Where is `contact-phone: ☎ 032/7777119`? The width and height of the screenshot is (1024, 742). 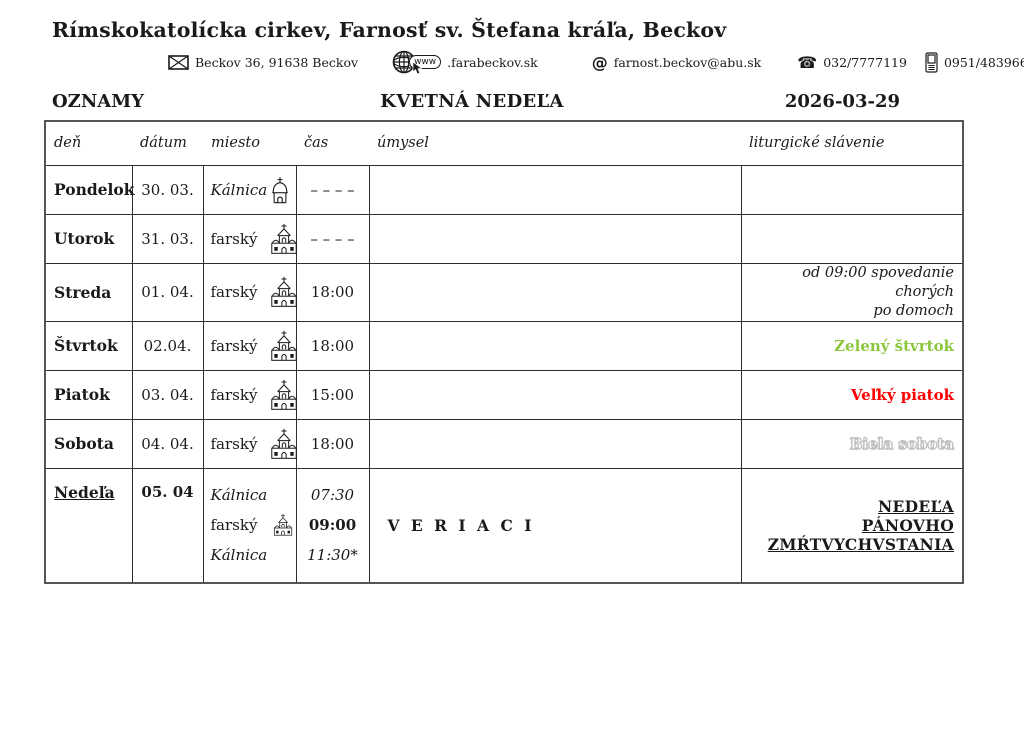
contact-phone: ☎ 032/7777119 is located at coordinates (852, 62).